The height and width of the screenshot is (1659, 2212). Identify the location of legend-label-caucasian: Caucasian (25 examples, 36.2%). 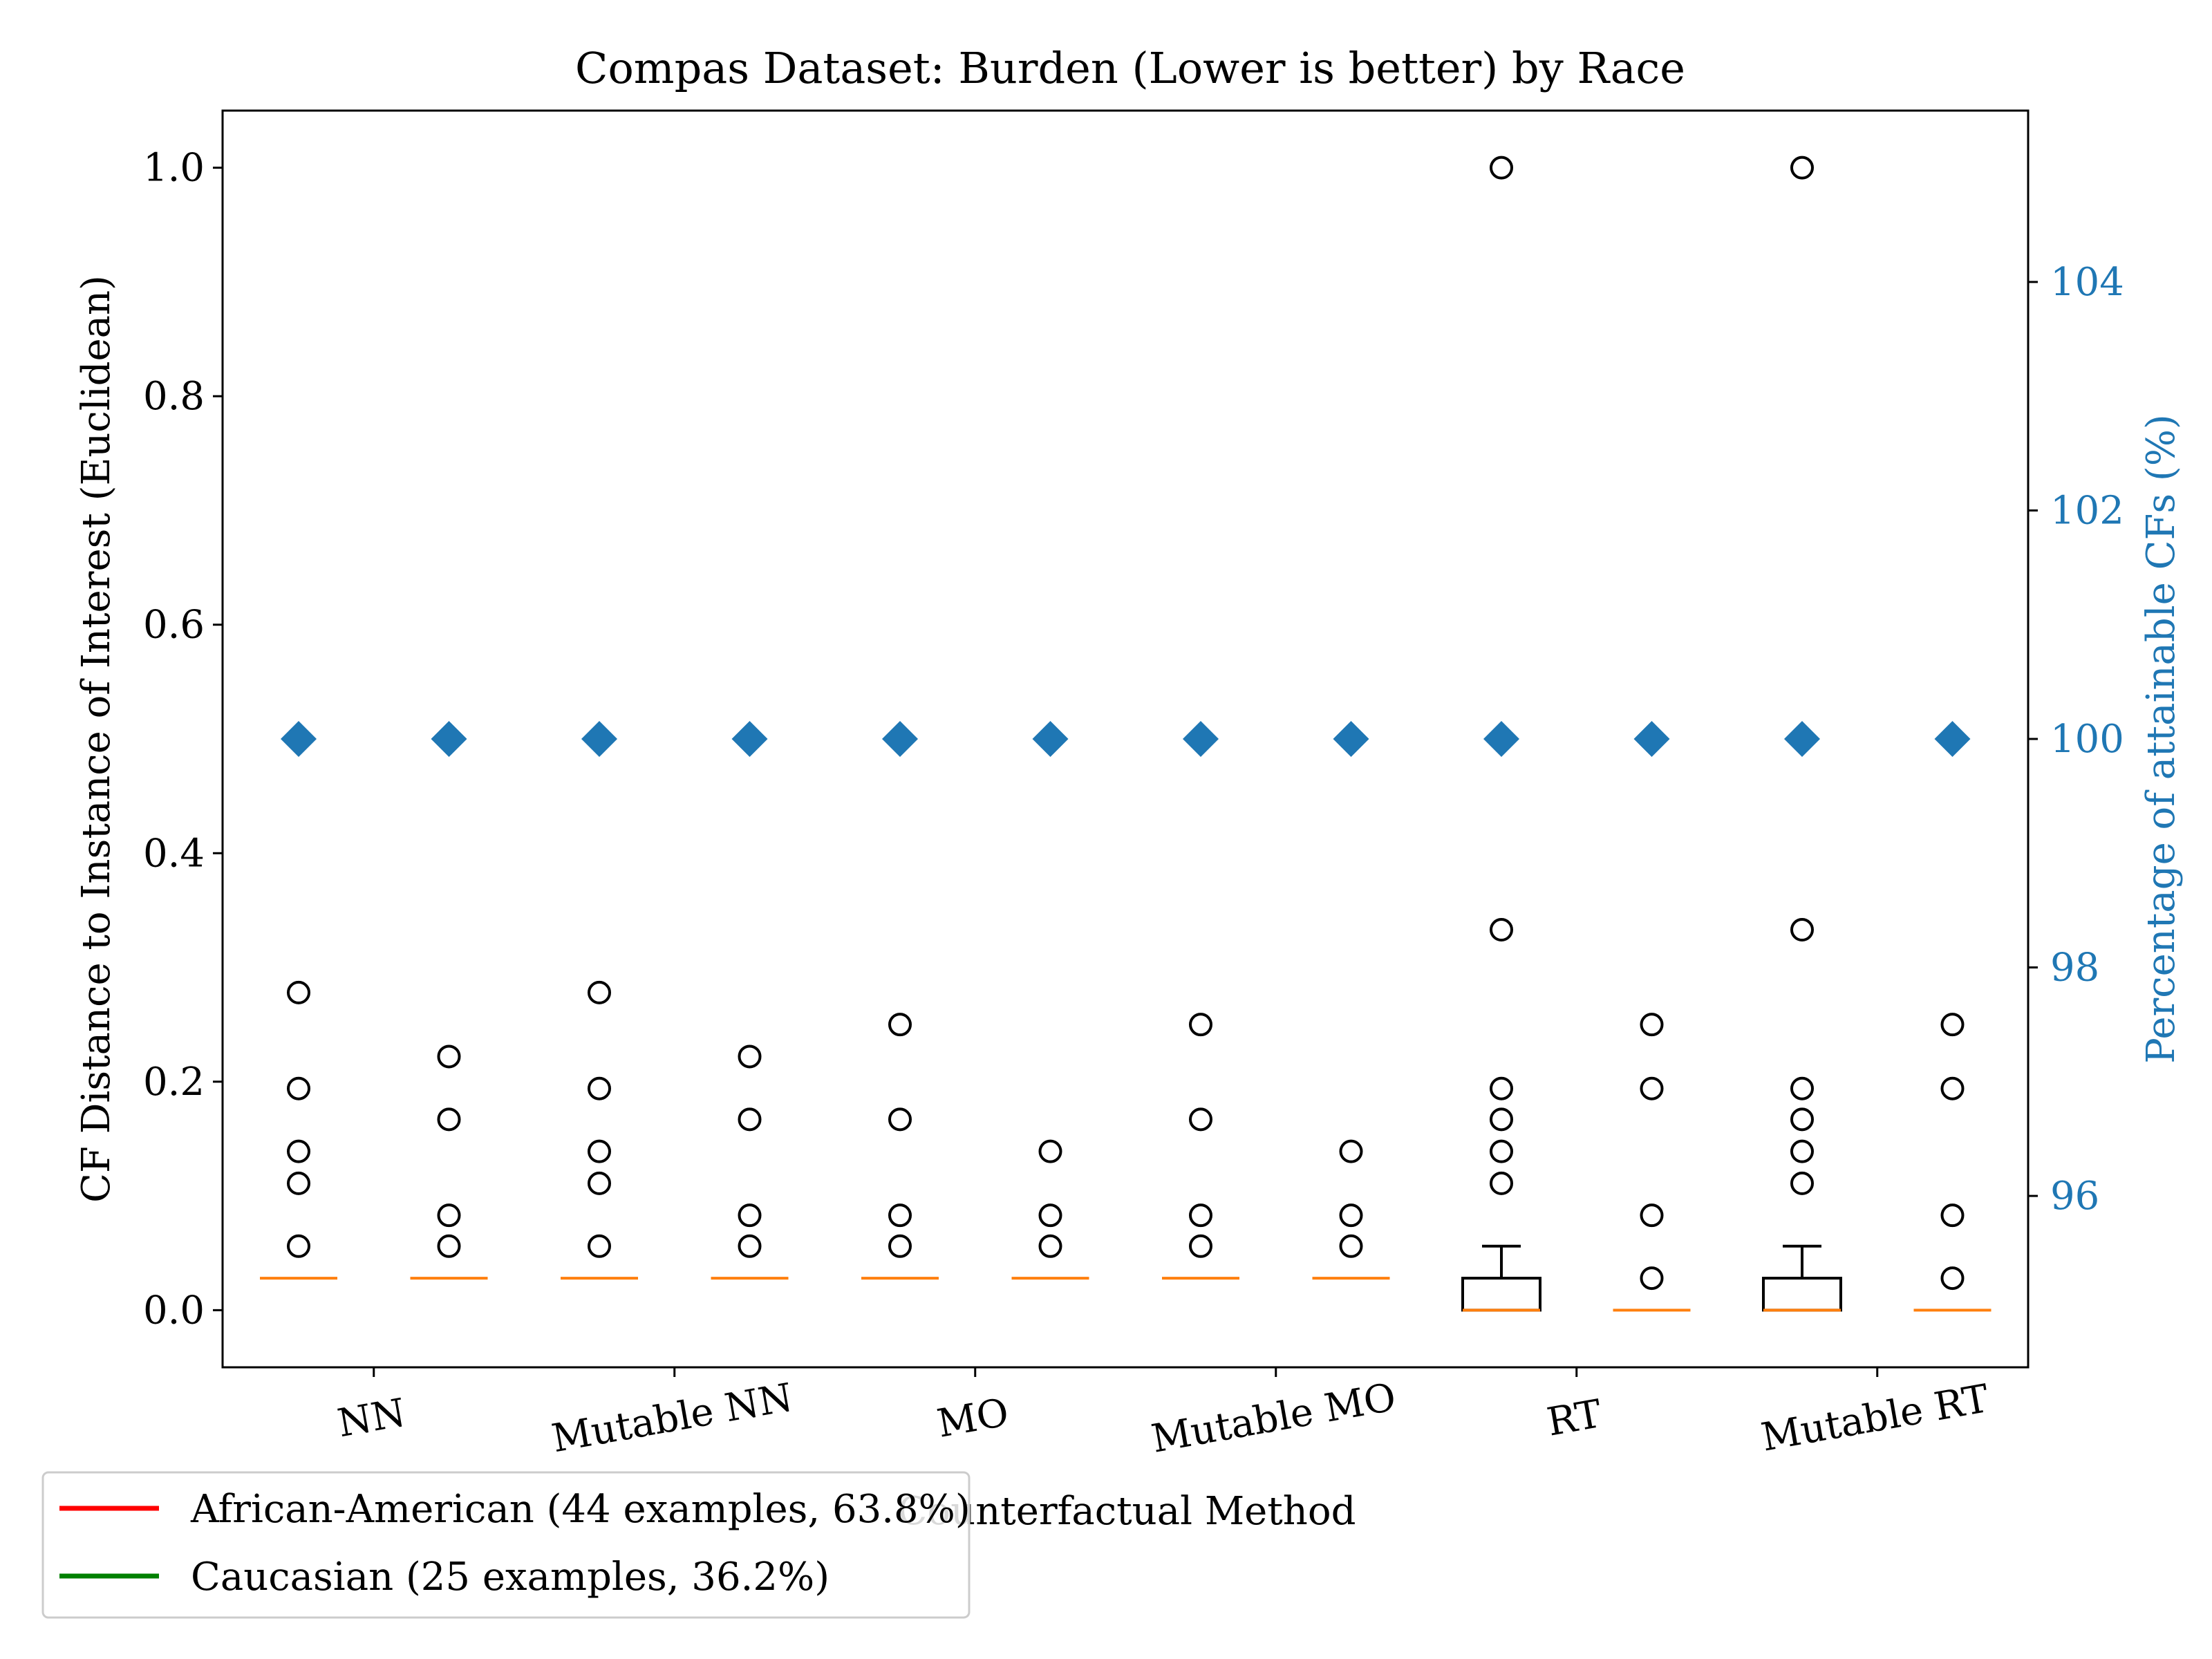
(510, 1577).